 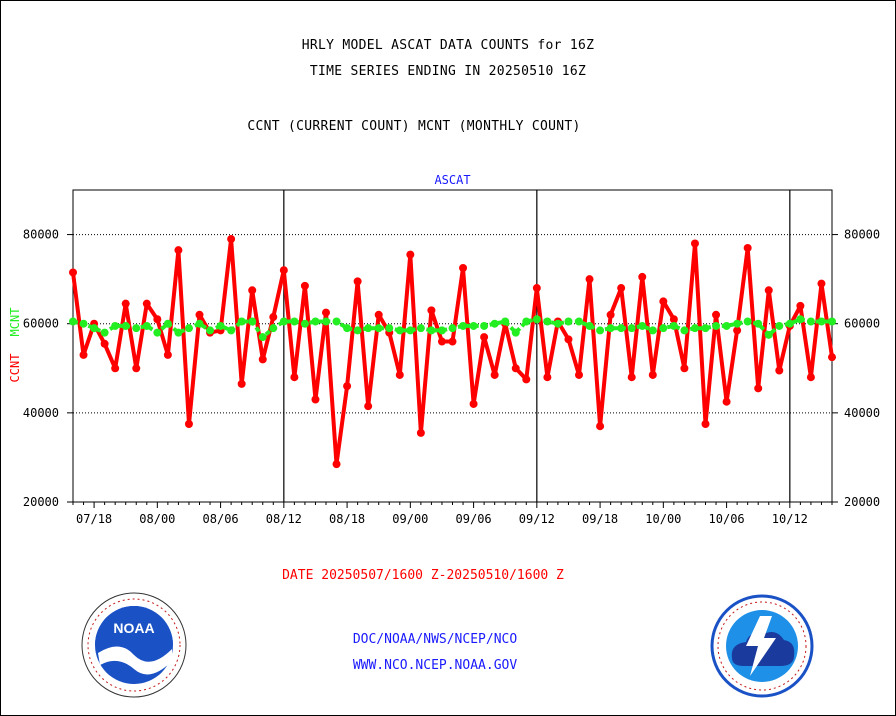 What do you see at coordinates (133, 628) in the screenshot?
I see `noaa-logo-text: NOAA` at bounding box center [133, 628].